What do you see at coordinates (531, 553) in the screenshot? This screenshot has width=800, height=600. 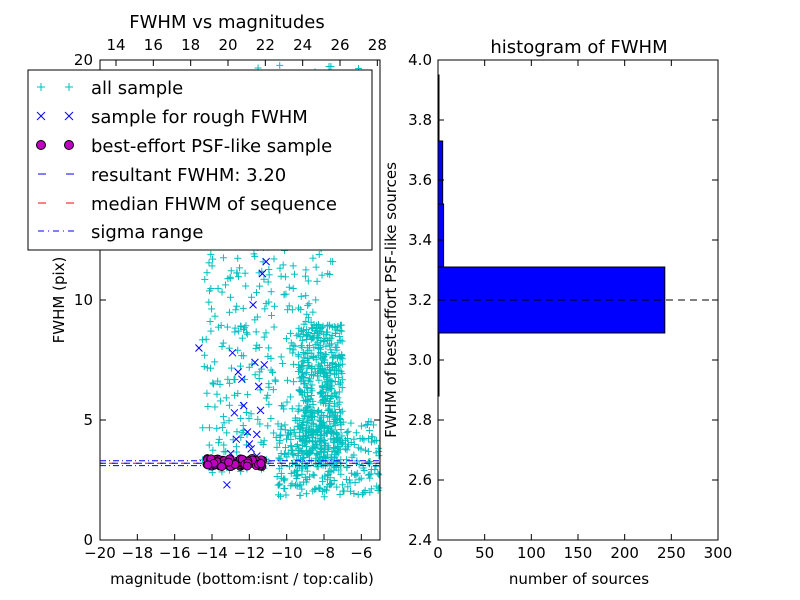 I see `histogram-x-tick-label: 100` at bounding box center [531, 553].